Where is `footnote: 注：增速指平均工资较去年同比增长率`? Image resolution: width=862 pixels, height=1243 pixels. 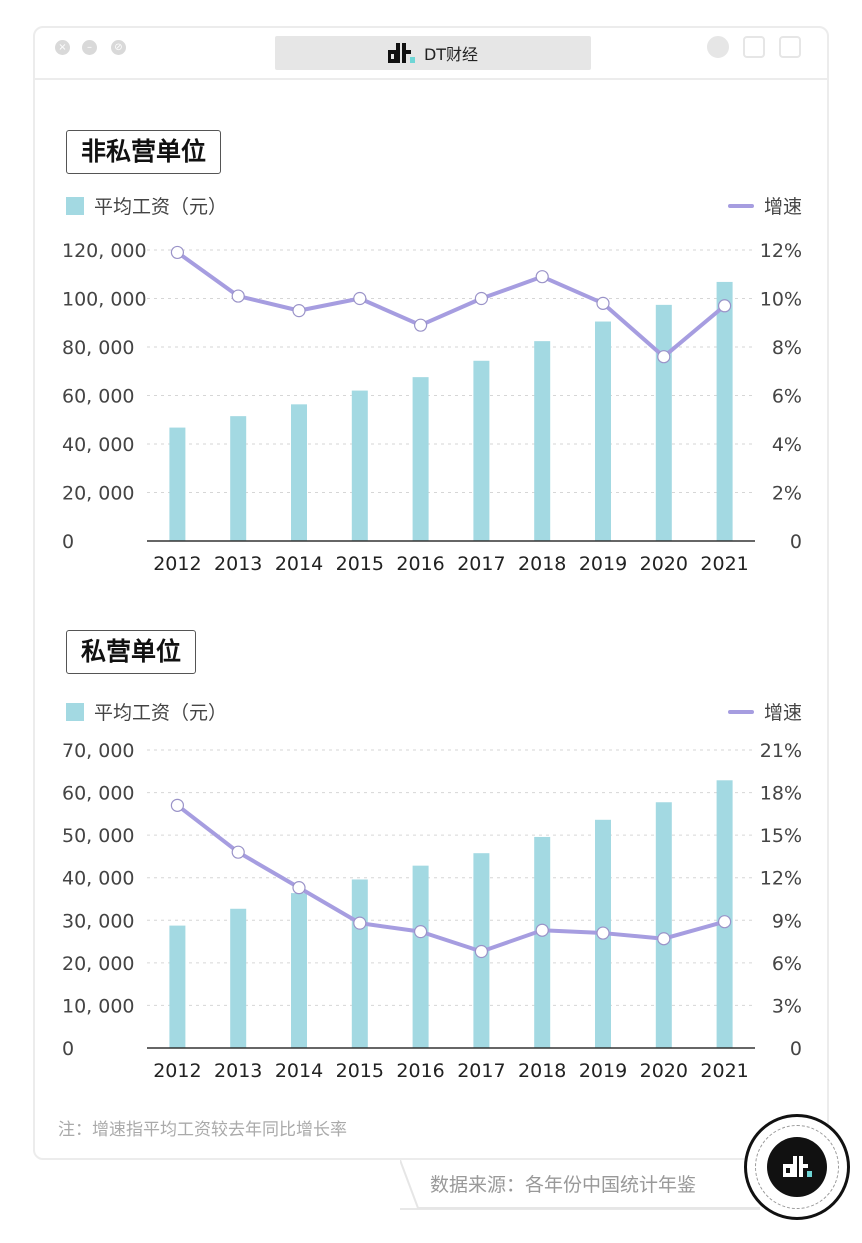
footnote: 注：增速指平均工资较去年同比增长率 is located at coordinates (202, 1130).